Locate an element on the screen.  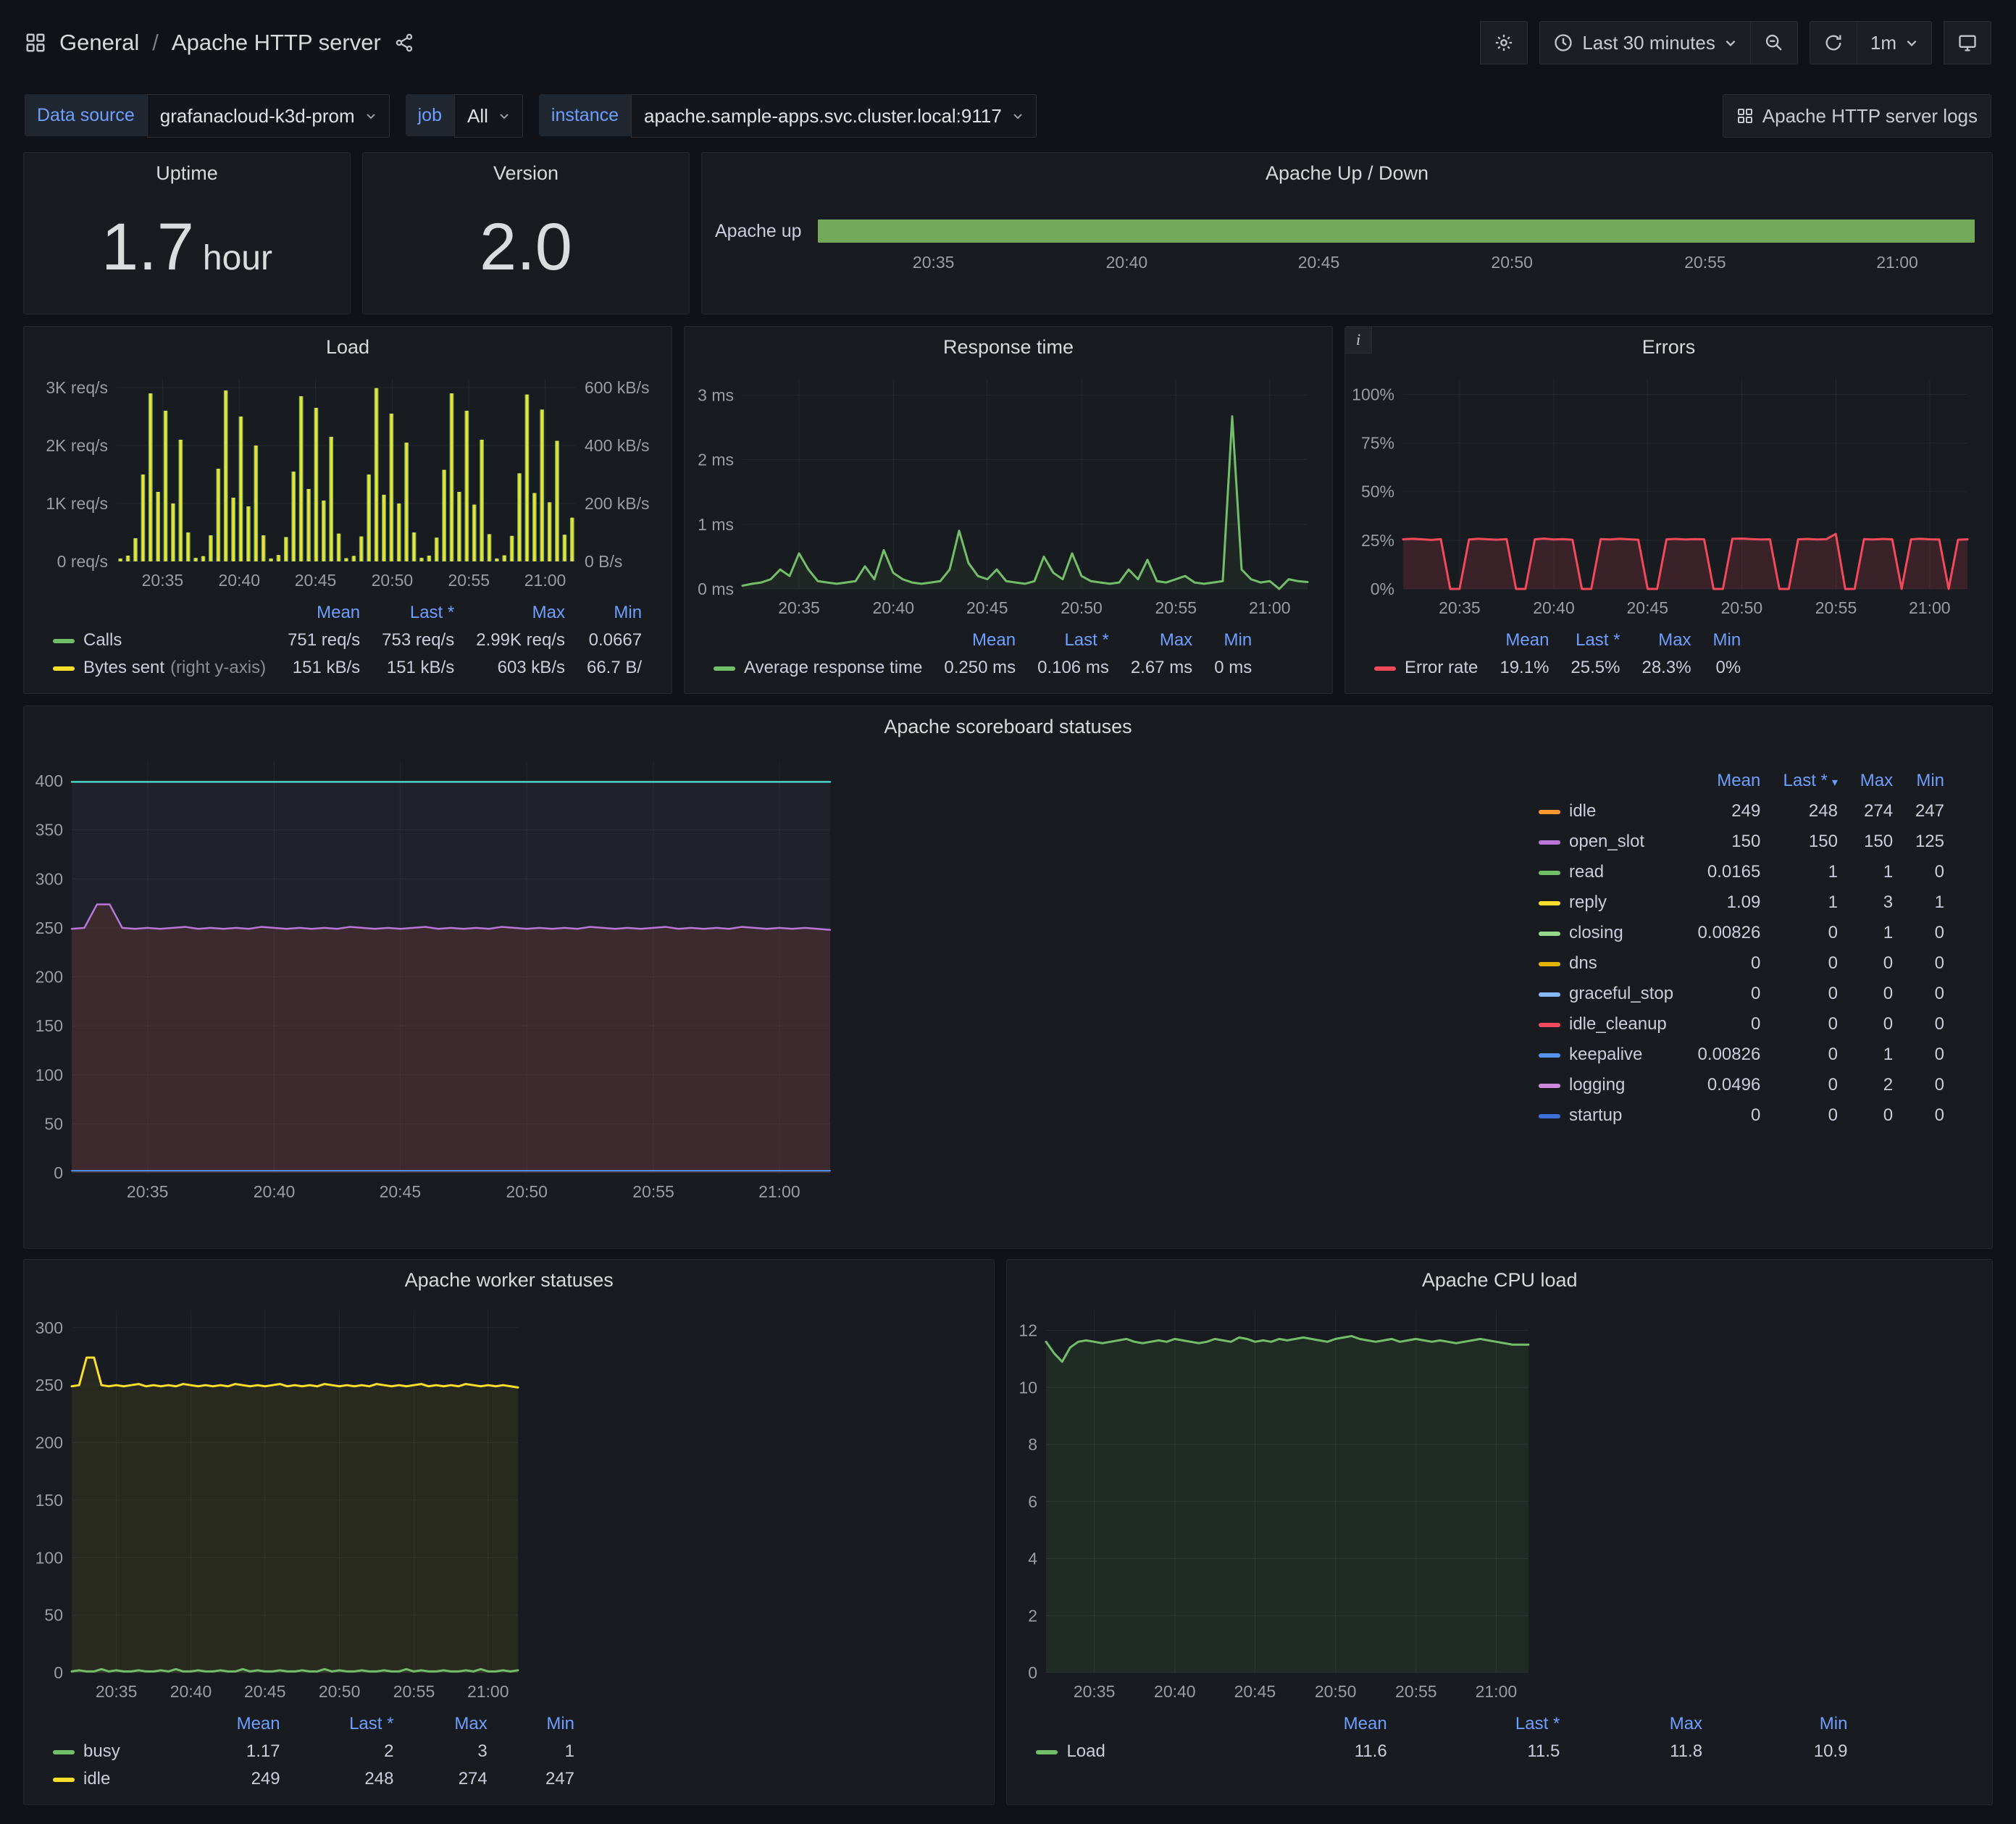
legend-series-name: open_slot is located at coordinates (1607, 841).